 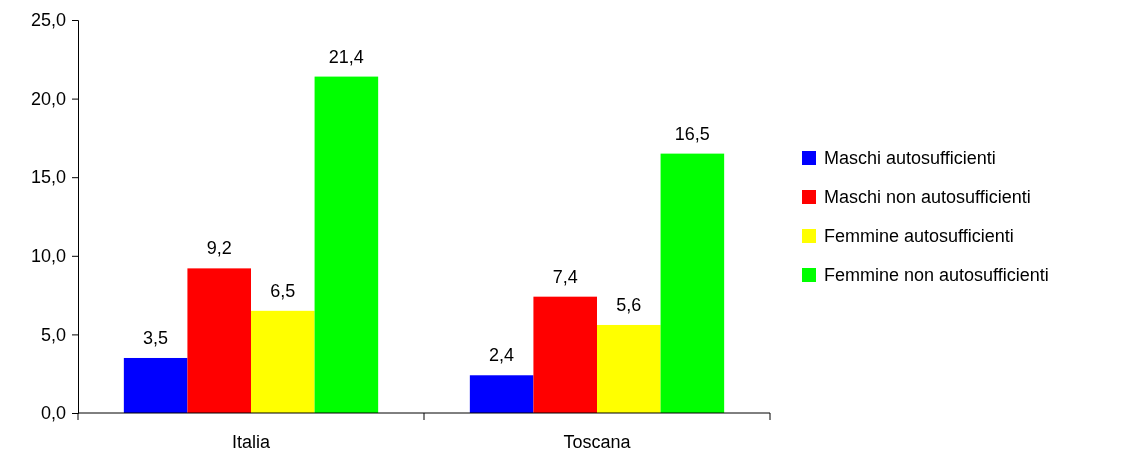 What do you see at coordinates (346, 56) in the screenshot?
I see `data-label: 21,4` at bounding box center [346, 56].